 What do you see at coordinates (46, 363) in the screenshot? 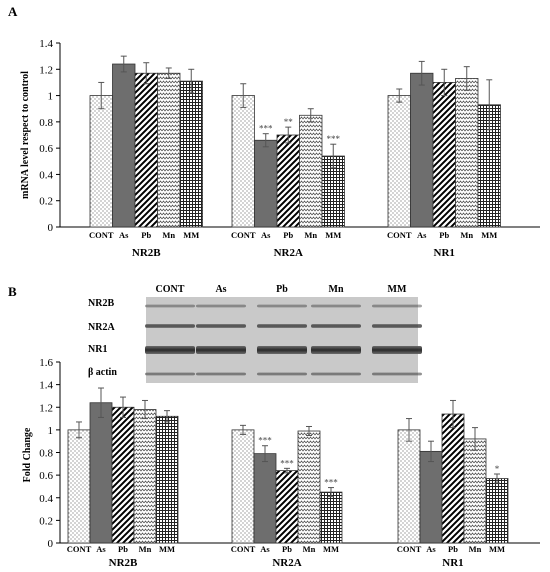
I see `y-tick-label: 1.6` at bounding box center [46, 363].